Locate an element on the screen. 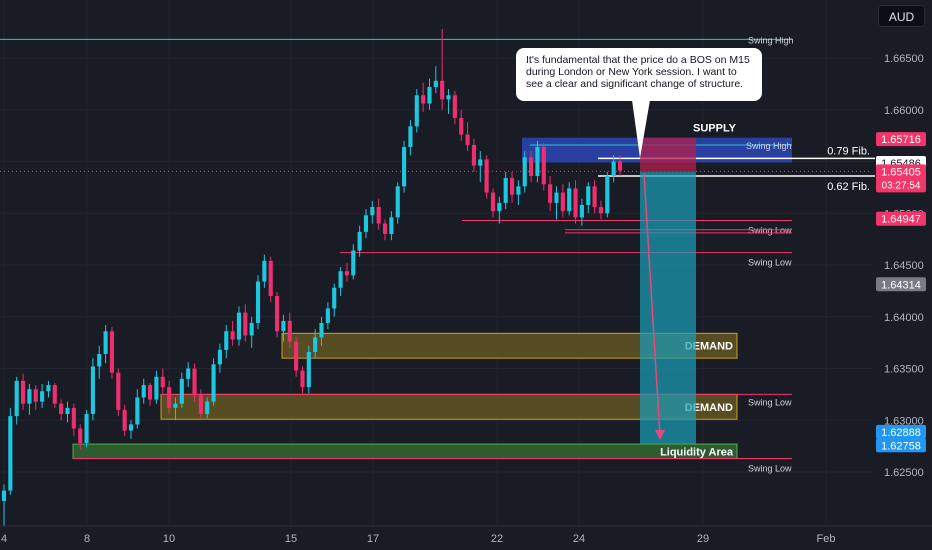 This screenshot has width=932, height=550. currency-button: AUD is located at coordinates (901, 16).